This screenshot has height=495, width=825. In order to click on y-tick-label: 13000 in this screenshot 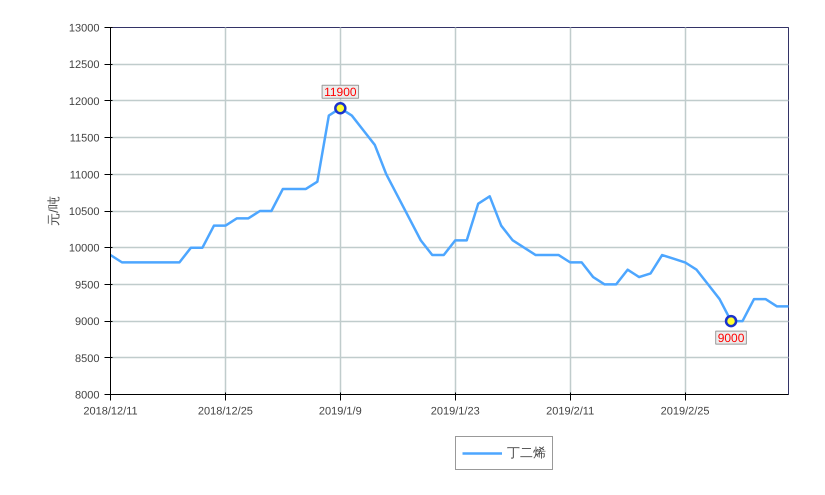, I will do `click(84, 28)`.